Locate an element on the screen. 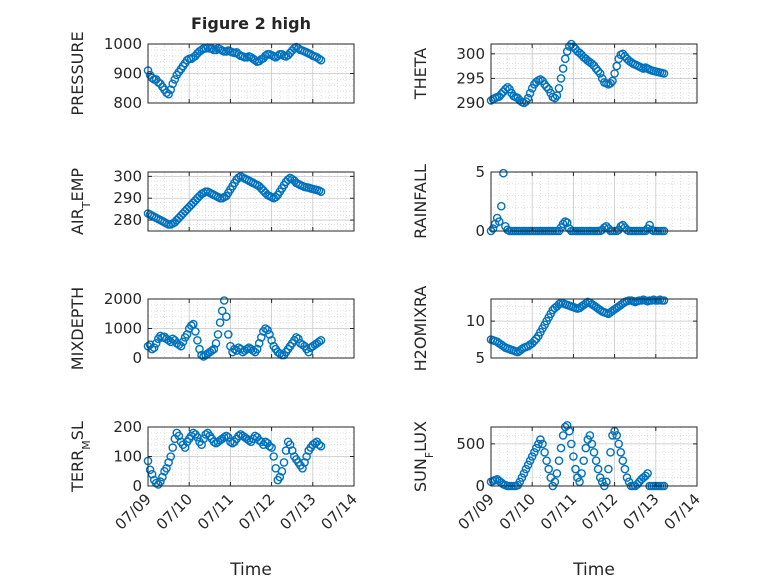  x-tick-label: 07/11 is located at coordinates (558, 511).